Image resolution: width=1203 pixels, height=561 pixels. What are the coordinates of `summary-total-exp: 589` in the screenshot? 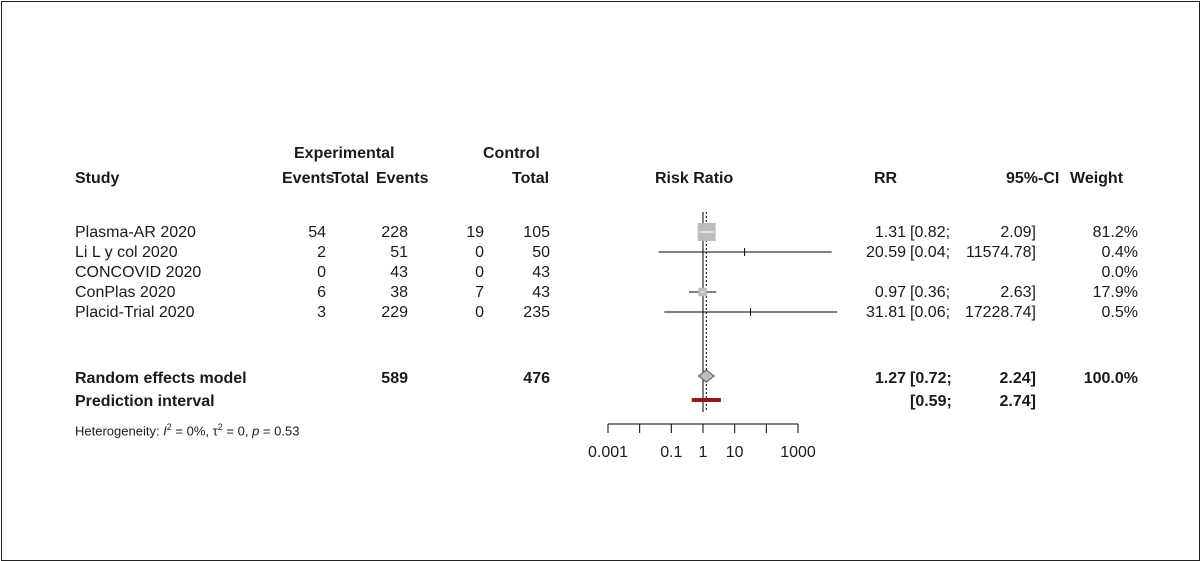 It's located at (394, 378).